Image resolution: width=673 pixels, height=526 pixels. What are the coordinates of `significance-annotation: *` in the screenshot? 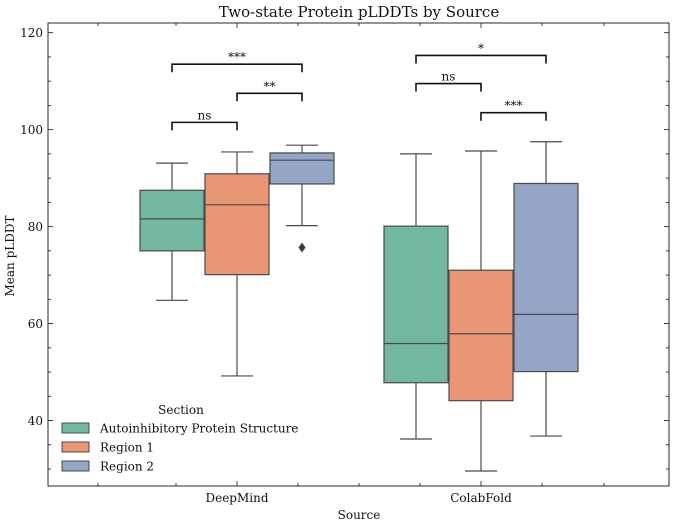 It's located at (481, 52).